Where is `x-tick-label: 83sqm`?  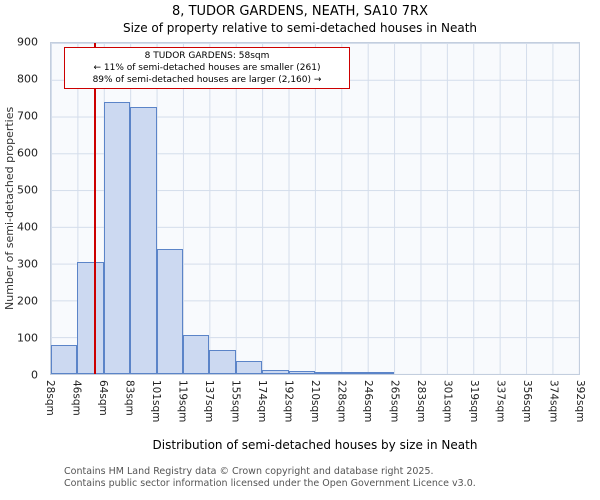 x-tick-label: 83sqm is located at coordinates (129, 398).